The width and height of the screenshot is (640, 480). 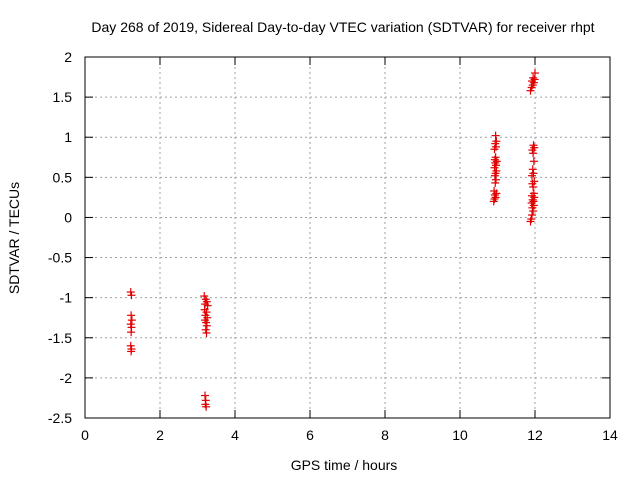 What do you see at coordinates (60, 258) in the screenshot?
I see `y-tick-label: -0.5` at bounding box center [60, 258].